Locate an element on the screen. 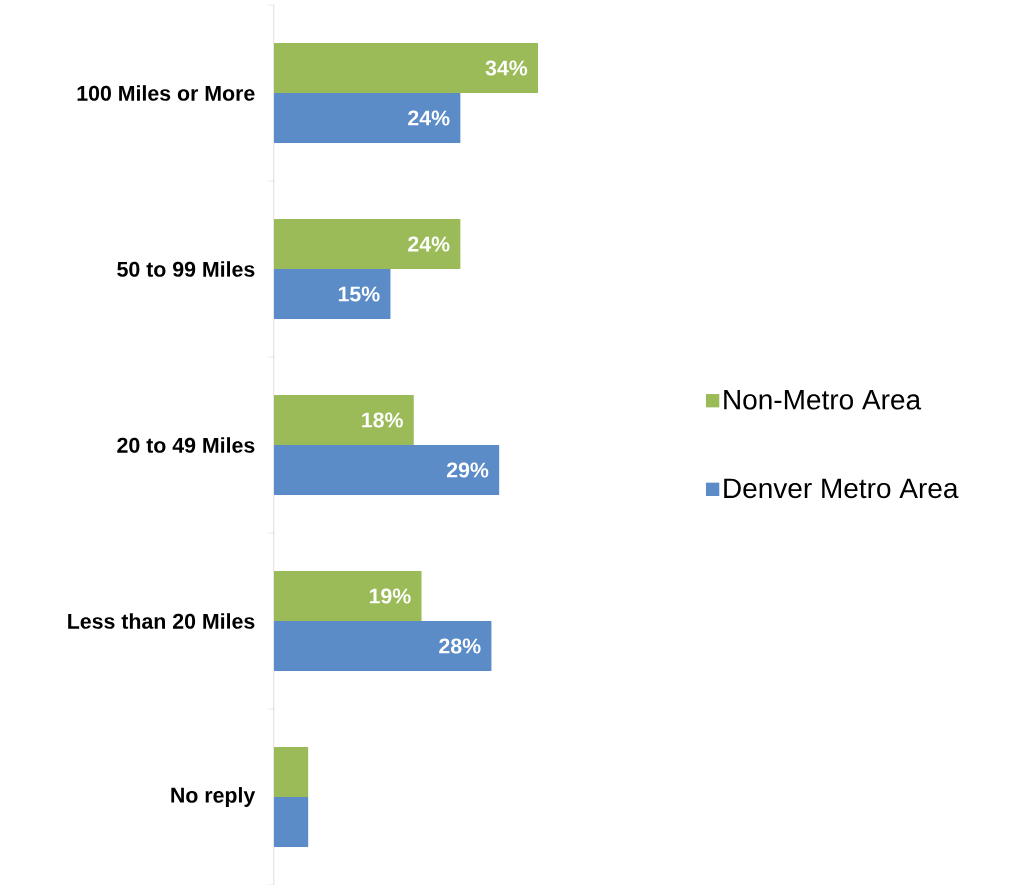 This screenshot has height=885, width=1016. legend-label: Denver Metro Area is located at coordinates (841, 488).